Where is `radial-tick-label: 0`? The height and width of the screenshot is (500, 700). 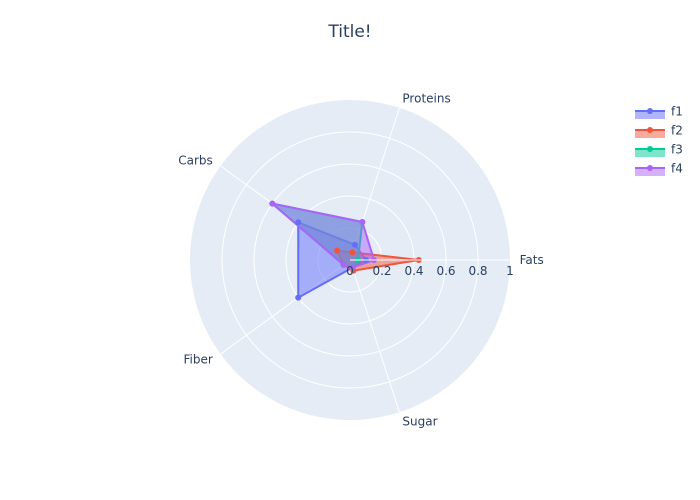 radial-tick-label: 0 is located at coordinates (350, 271).